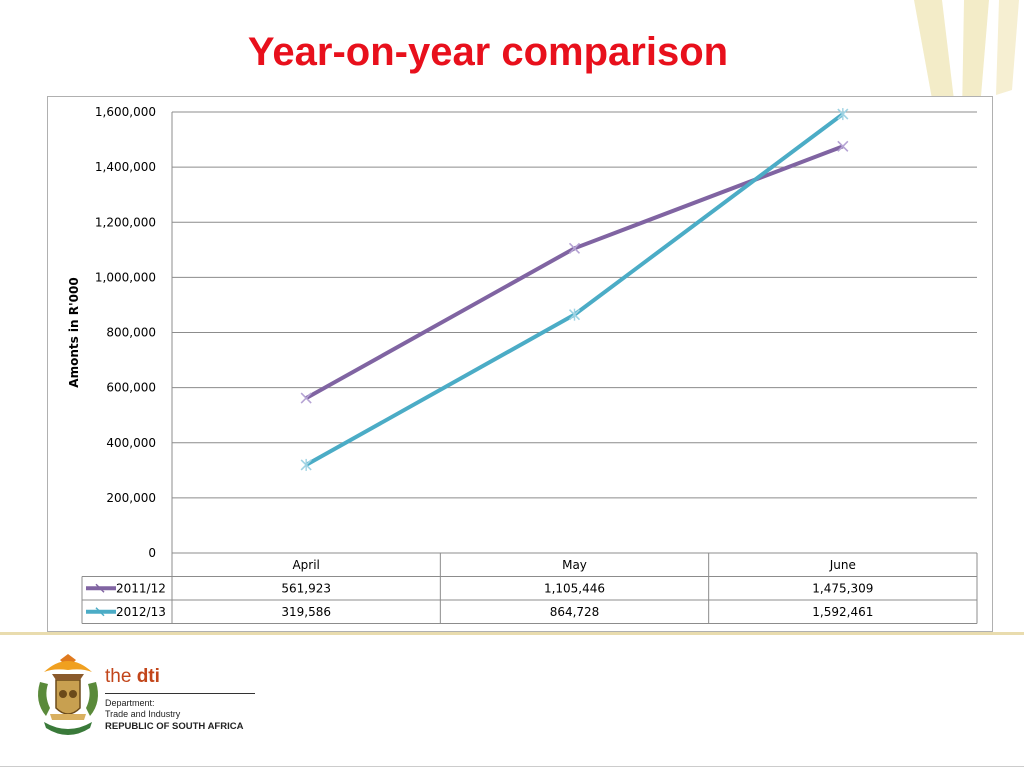  What do you see at coordinates (125, 112) in the screenshot?
I see `y-tick-label: 1,600,000` at bounding box center [125, 112].